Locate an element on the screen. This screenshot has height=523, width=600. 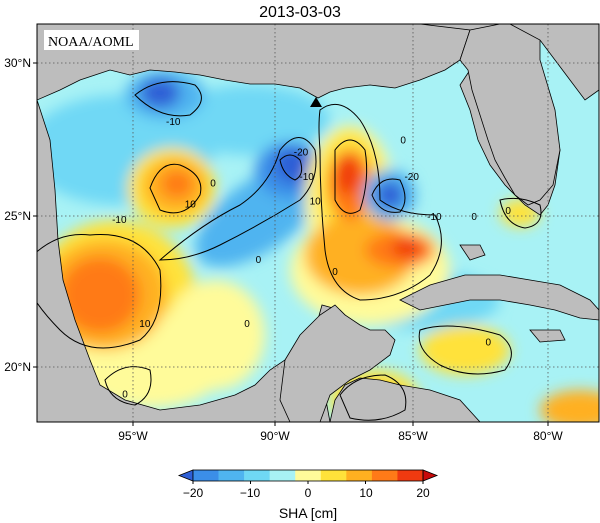
lat-tick-20n: 20°N is located at coordinates (17, 367).